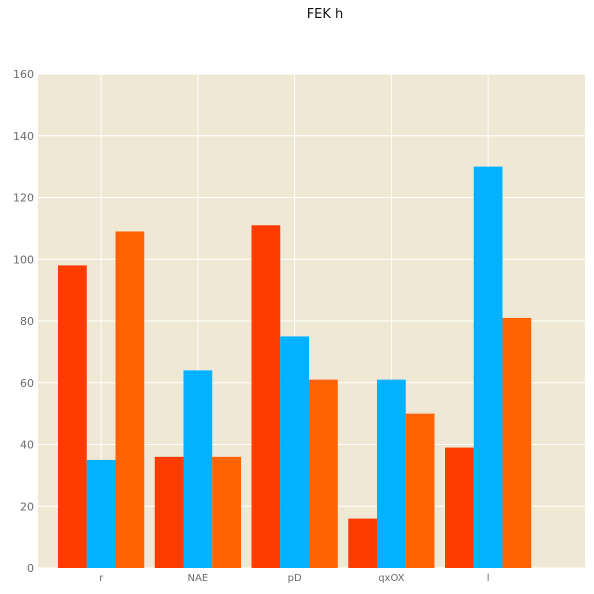 Image resolution: width=594 pixels, height=594 pixels. I want to click on y-tick-label: 140, so click(23, 136).